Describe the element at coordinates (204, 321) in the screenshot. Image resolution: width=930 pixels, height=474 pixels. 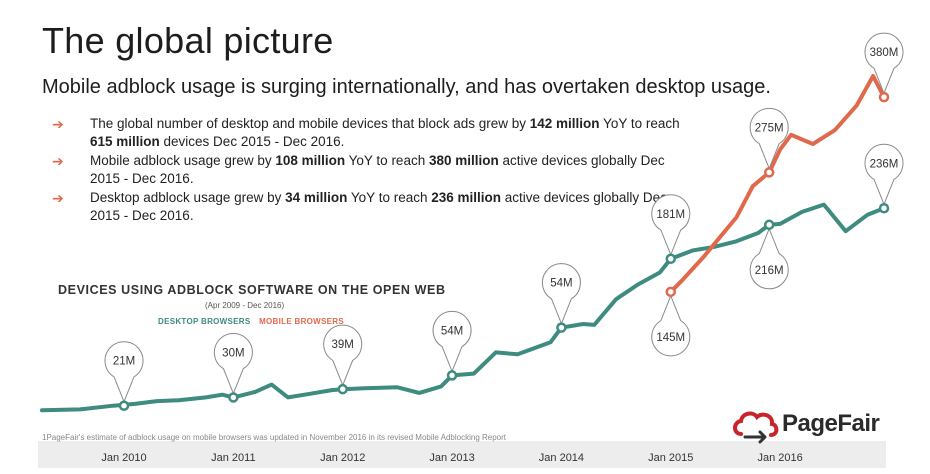
I see `legend-desktop: DESKTOP BROWSERS` at that location.